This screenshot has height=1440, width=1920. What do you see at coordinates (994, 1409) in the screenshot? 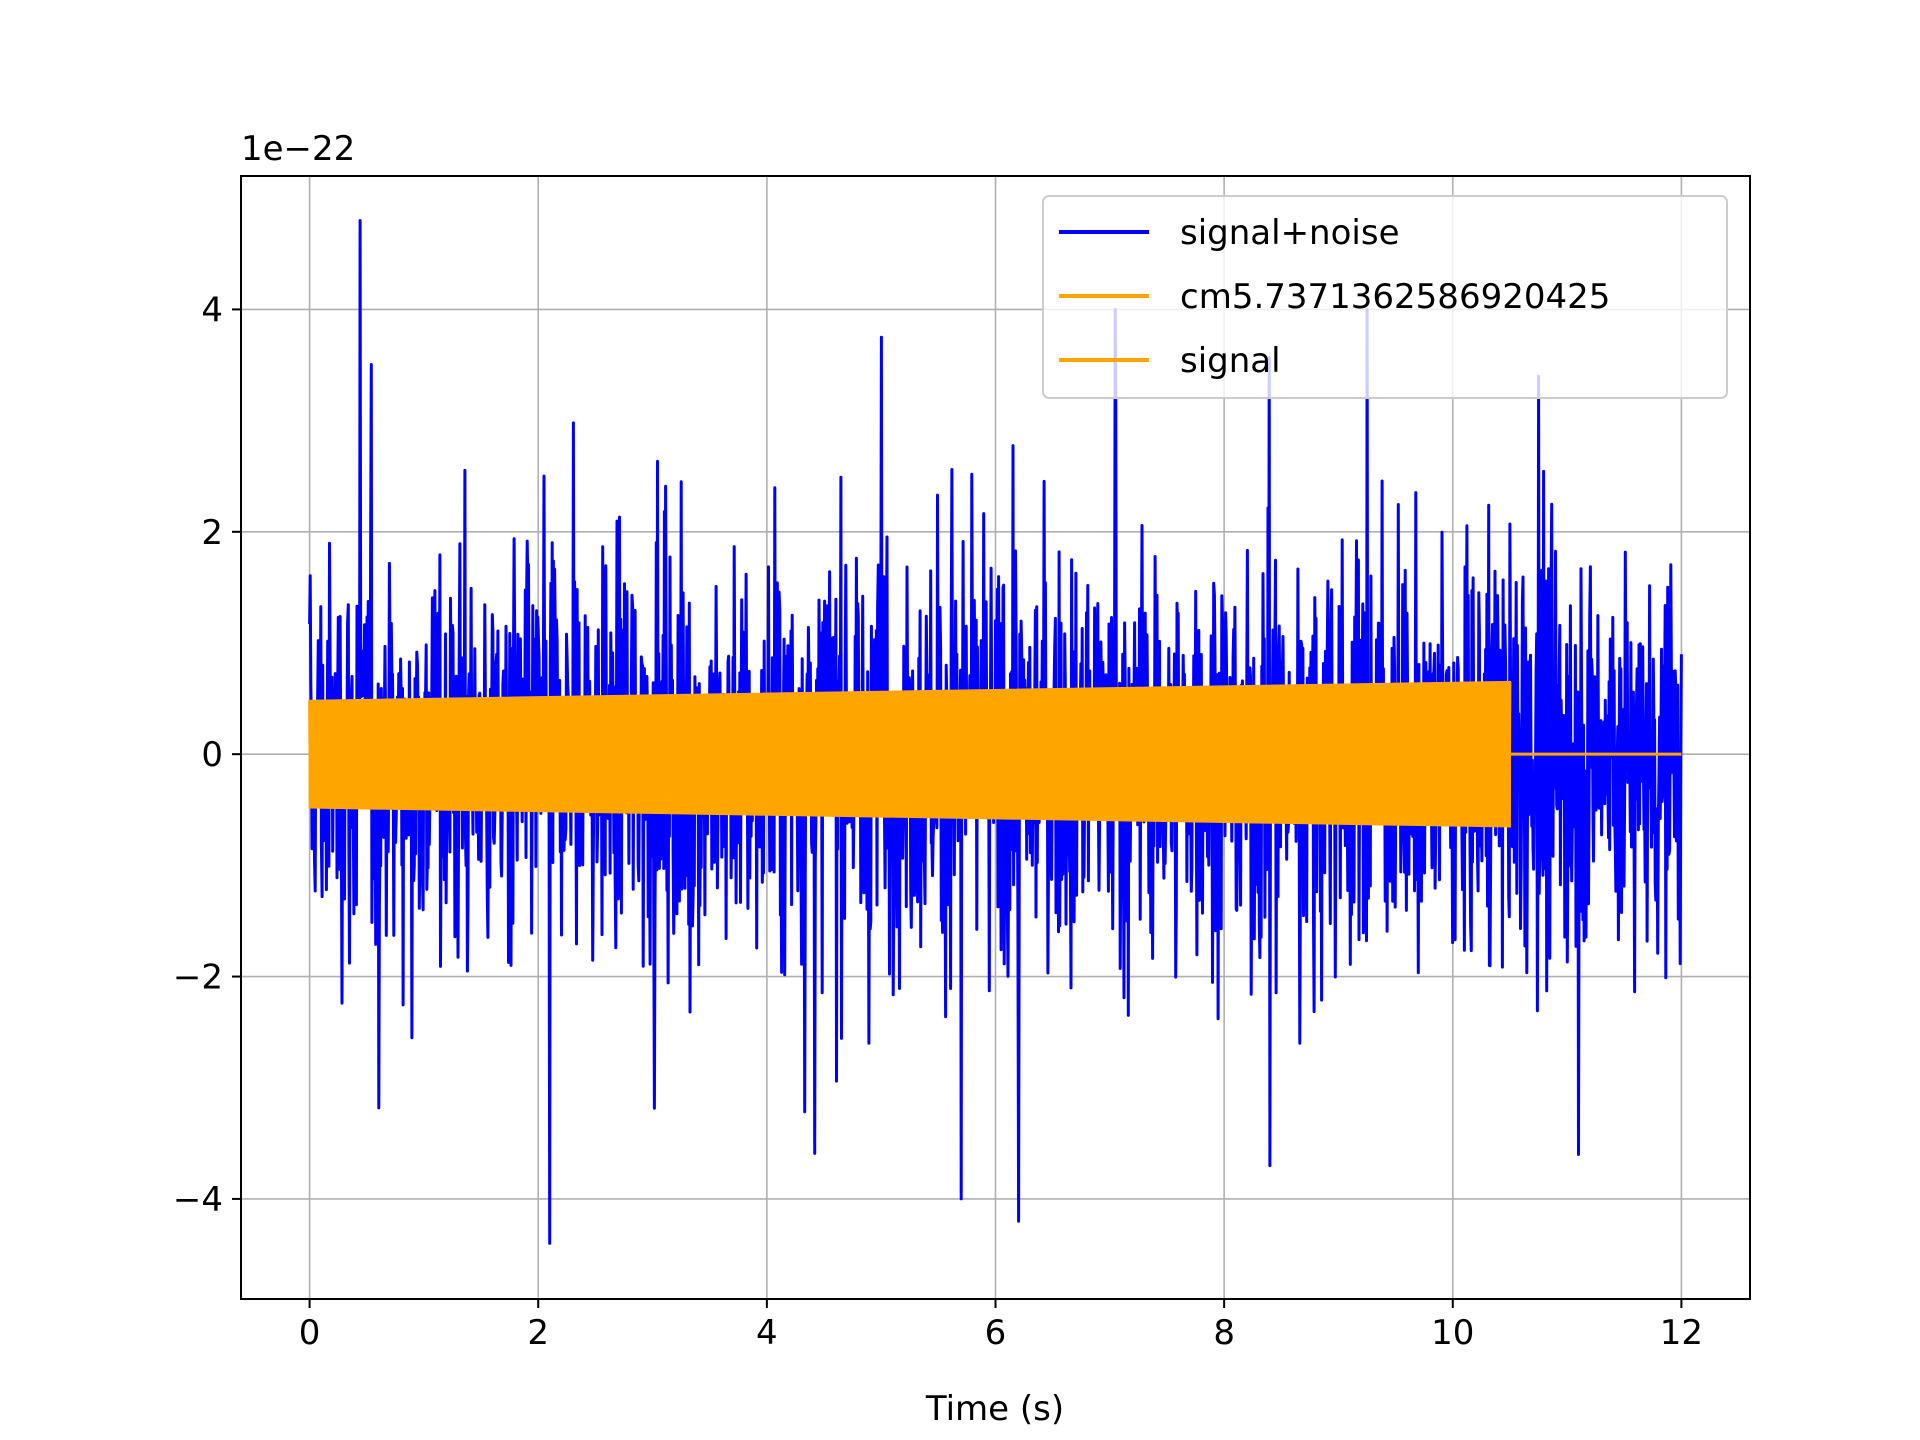
I see `x-axis-label: Time (s)` at bounding box center [994, 1409].